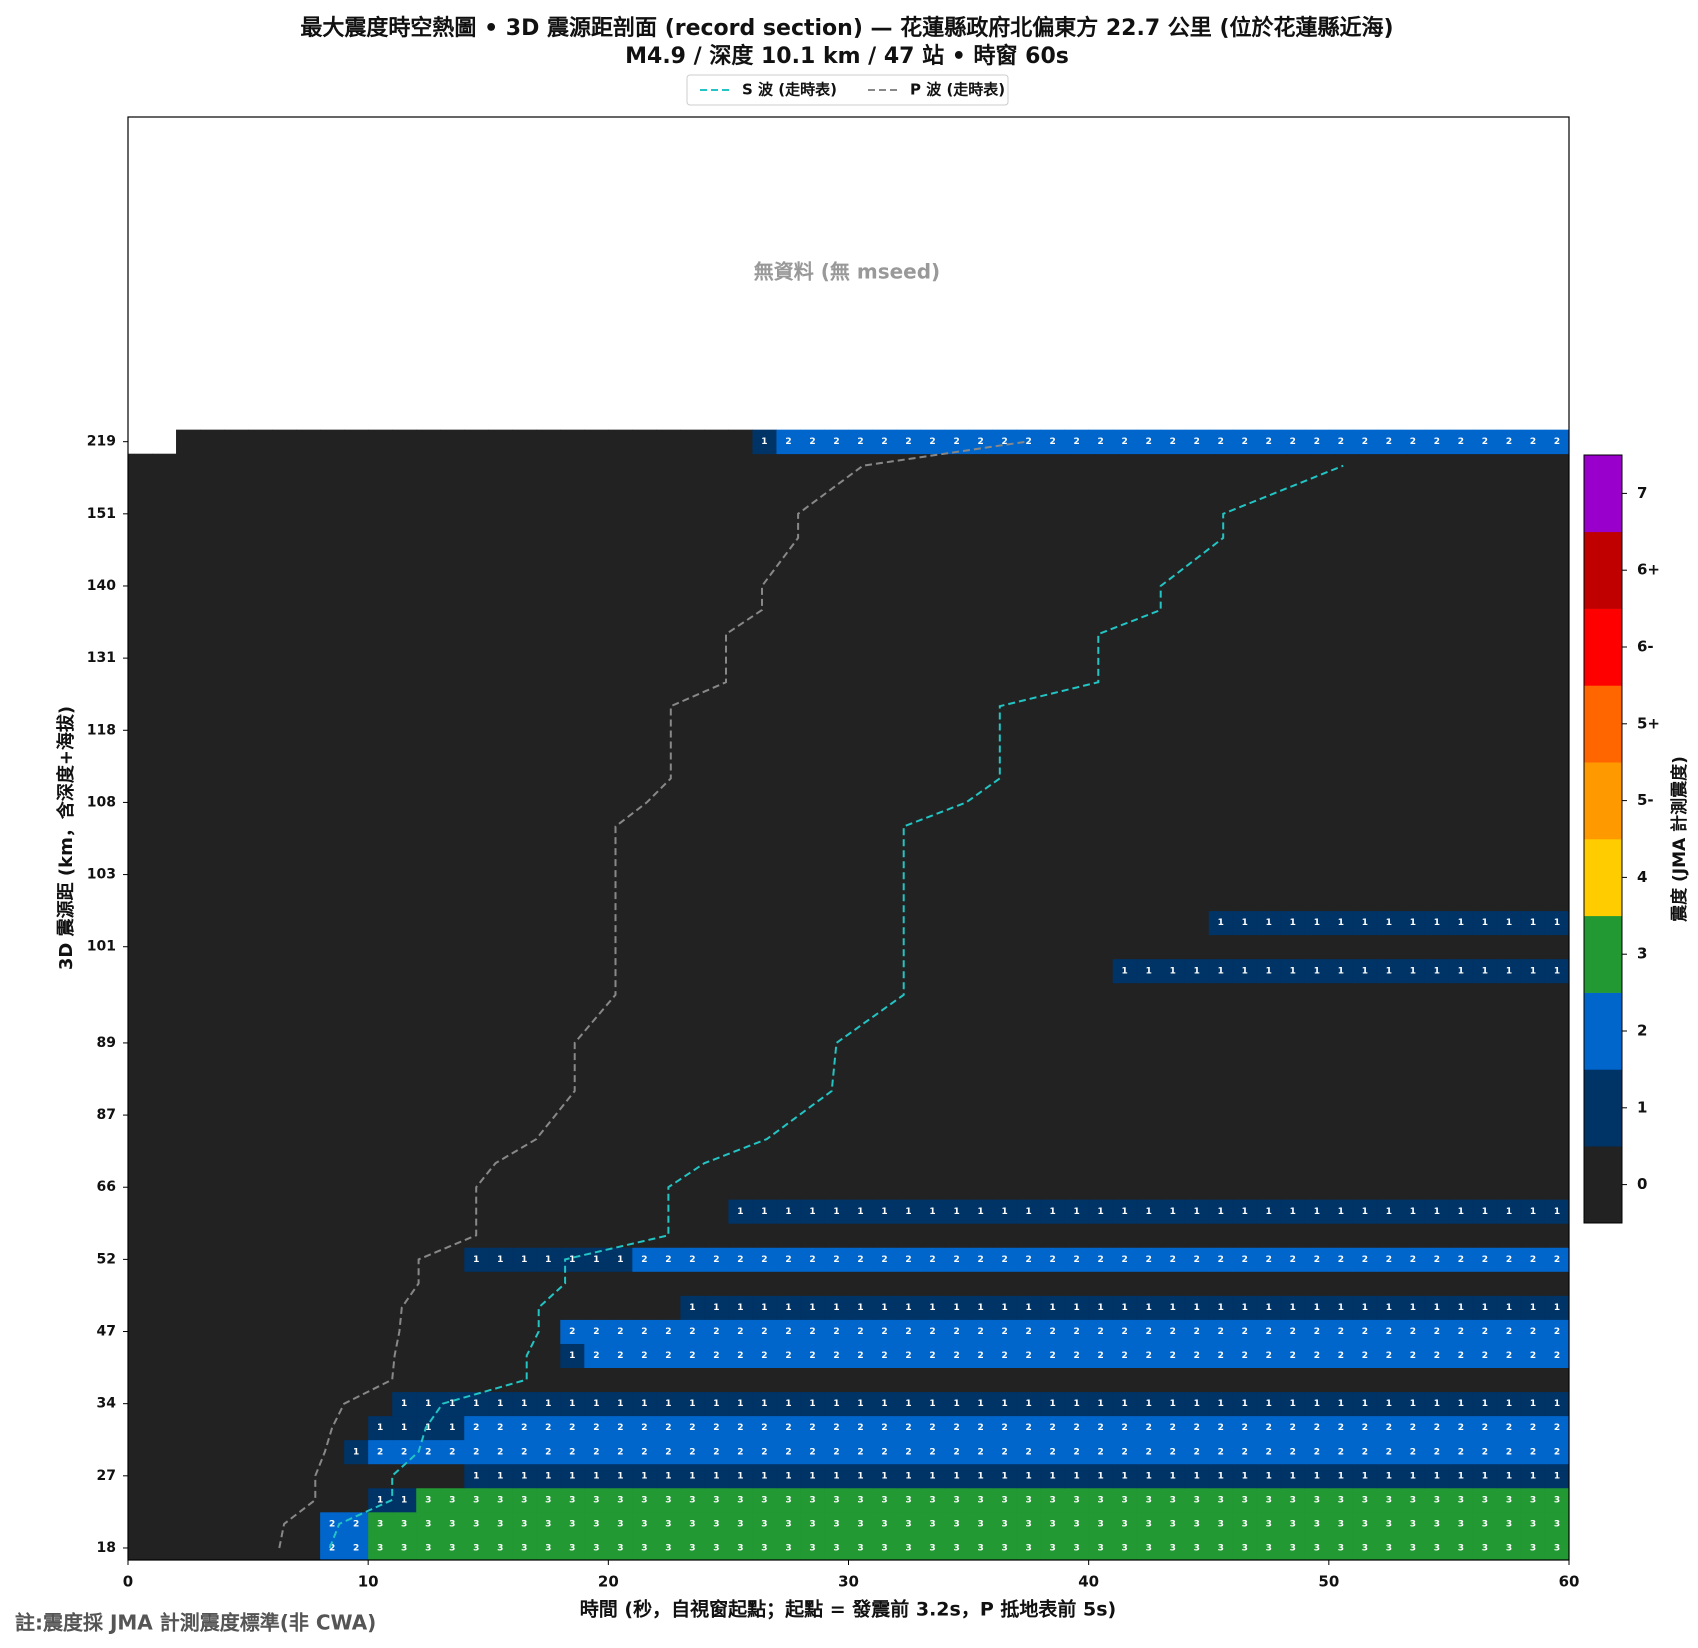 This screenshot has width=1698, height=1648. Describe the element at coordinates (956, 1308) in the screenshot. I see `cell-label: 1` at that location.